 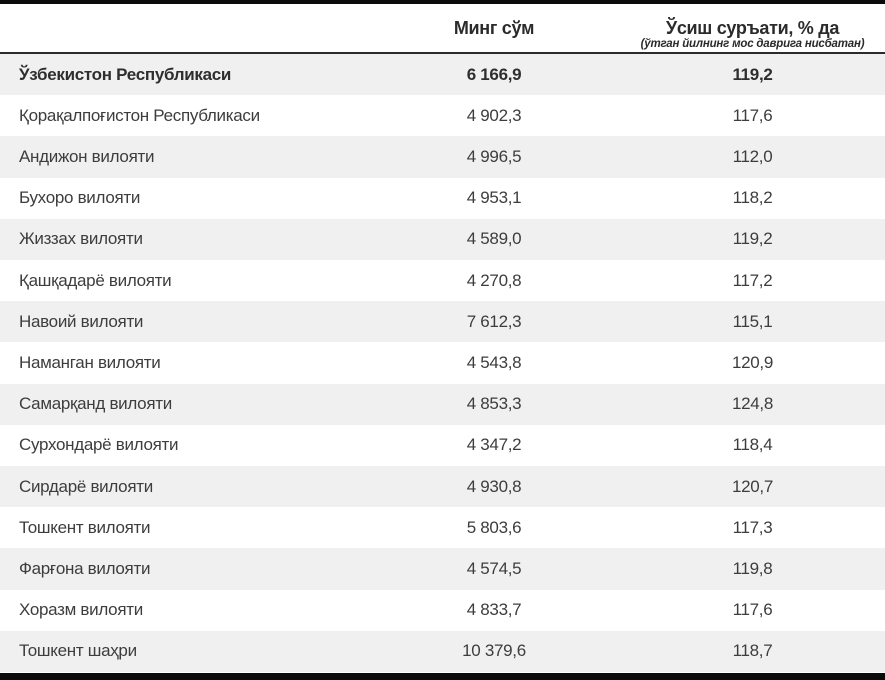 I want to click on amount-value: 4 996,5, so click(x=494, y=156).